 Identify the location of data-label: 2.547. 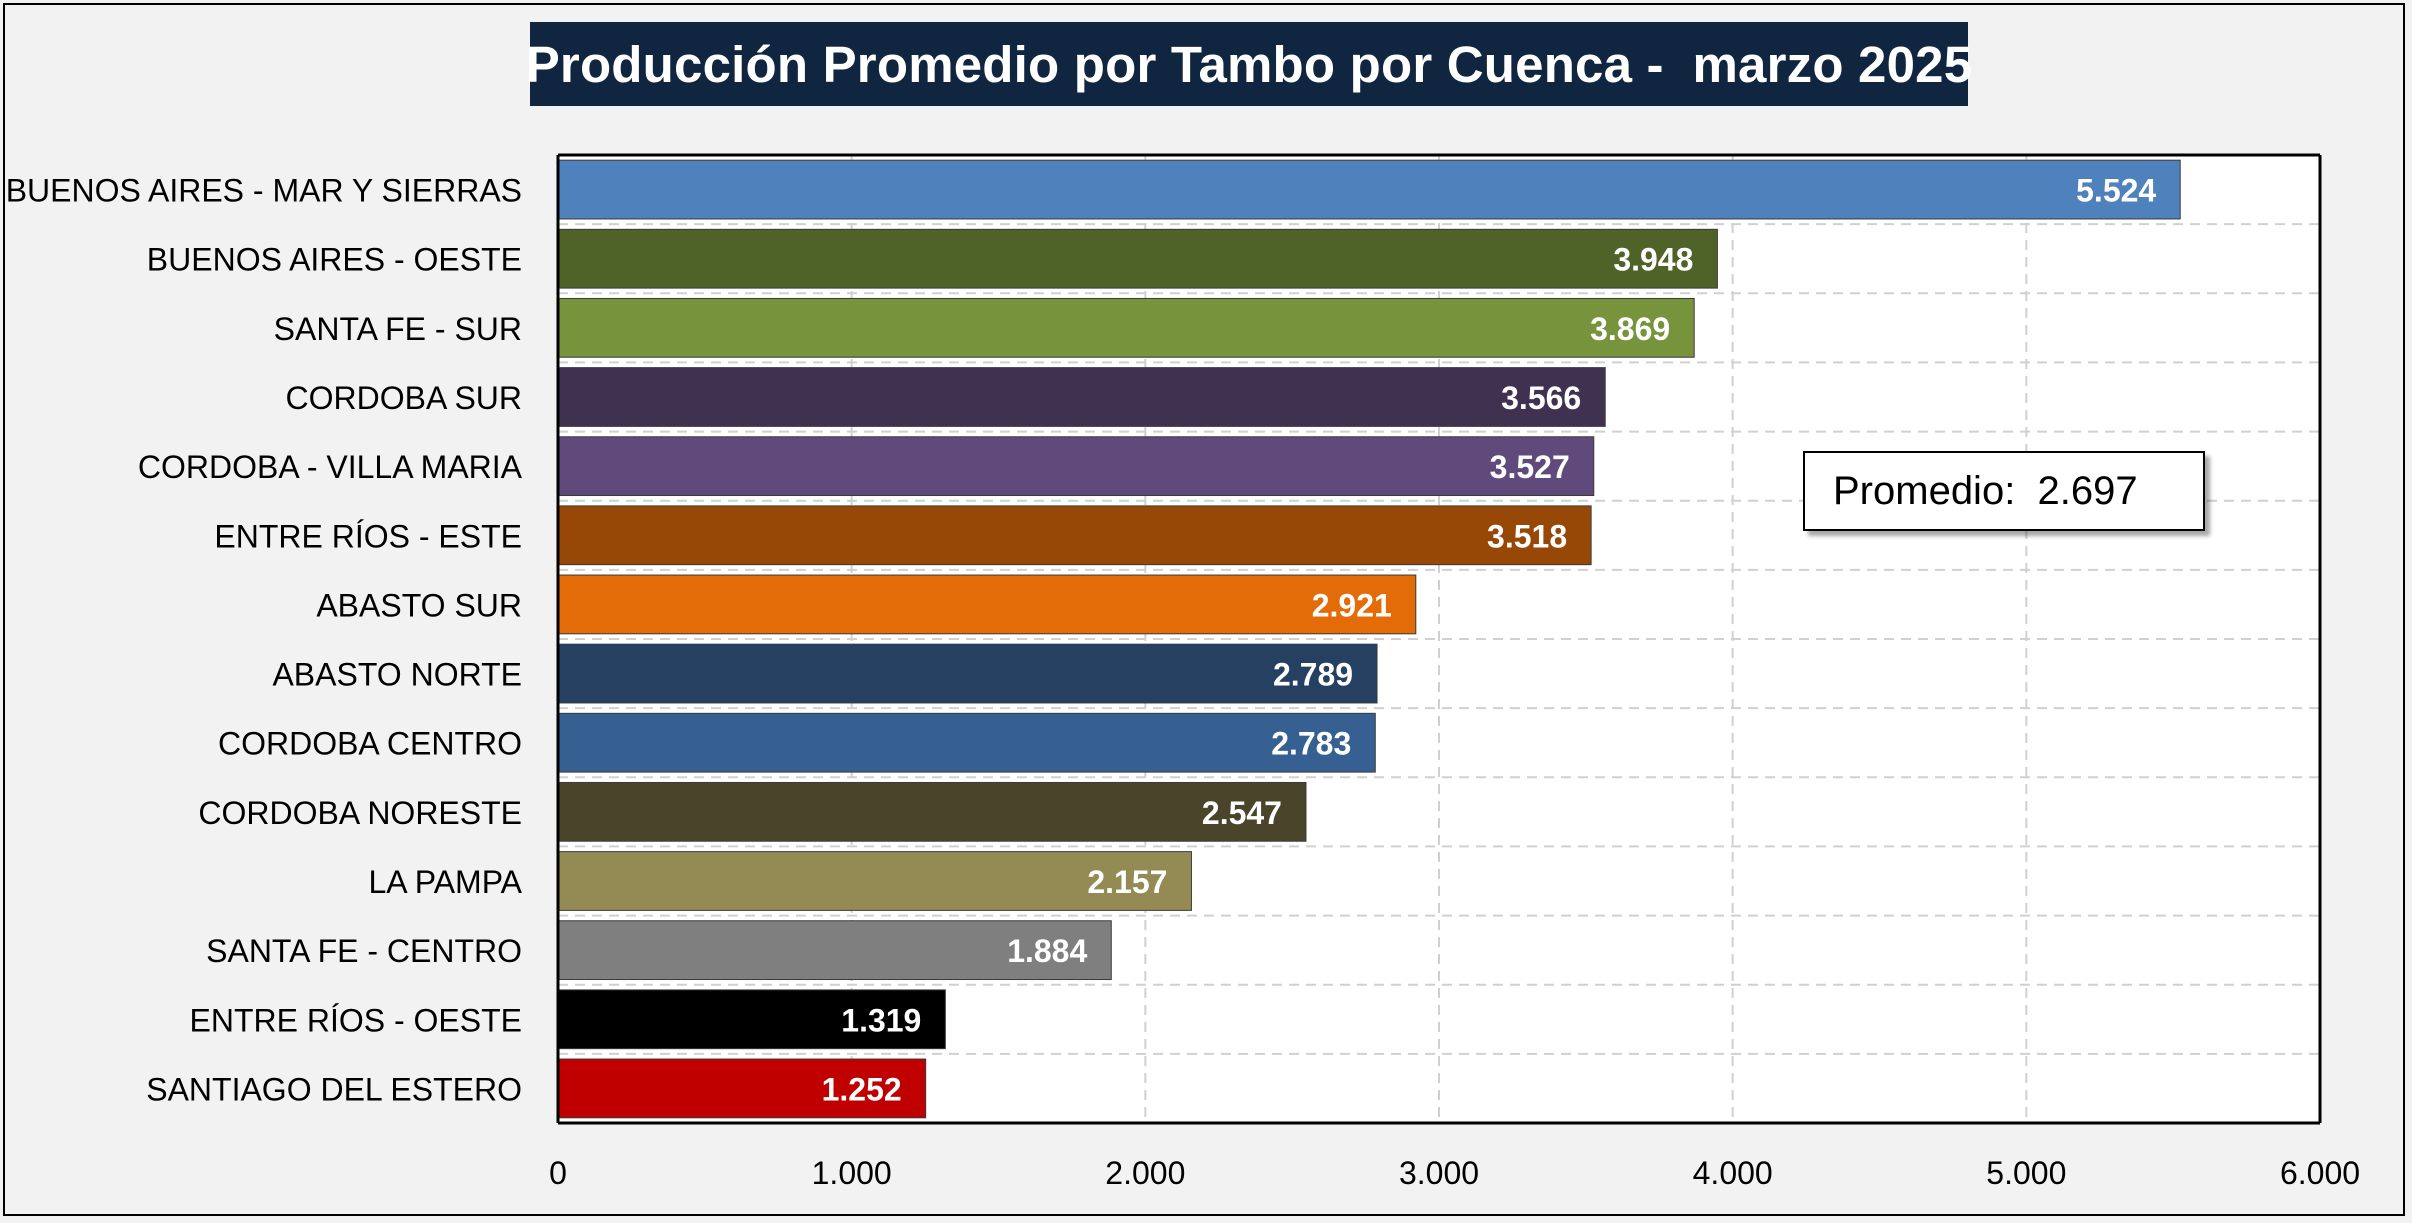
(1242, 813).